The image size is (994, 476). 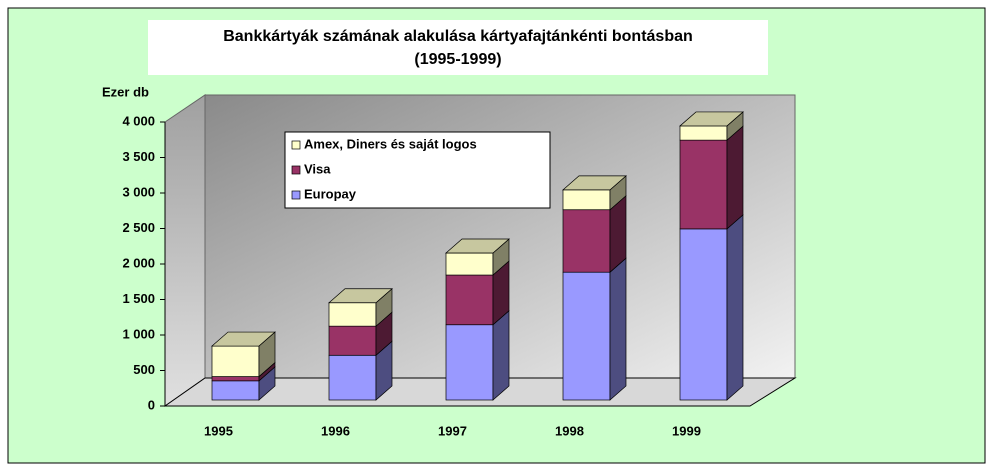 What do you see at coordinates (452, 430) in the screenshot?
I see `x-tick-label: 1997` at bounding box center [452, 430].